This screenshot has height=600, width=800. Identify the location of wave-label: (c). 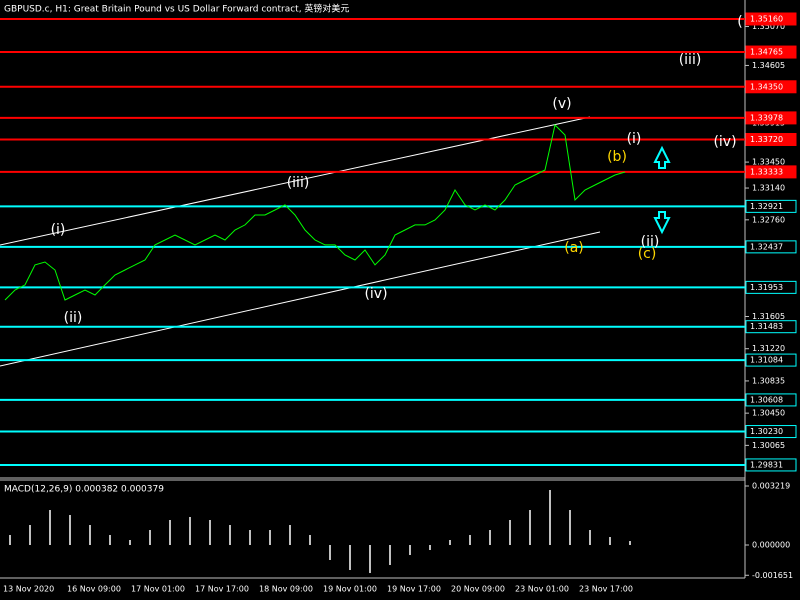
(647, 254).